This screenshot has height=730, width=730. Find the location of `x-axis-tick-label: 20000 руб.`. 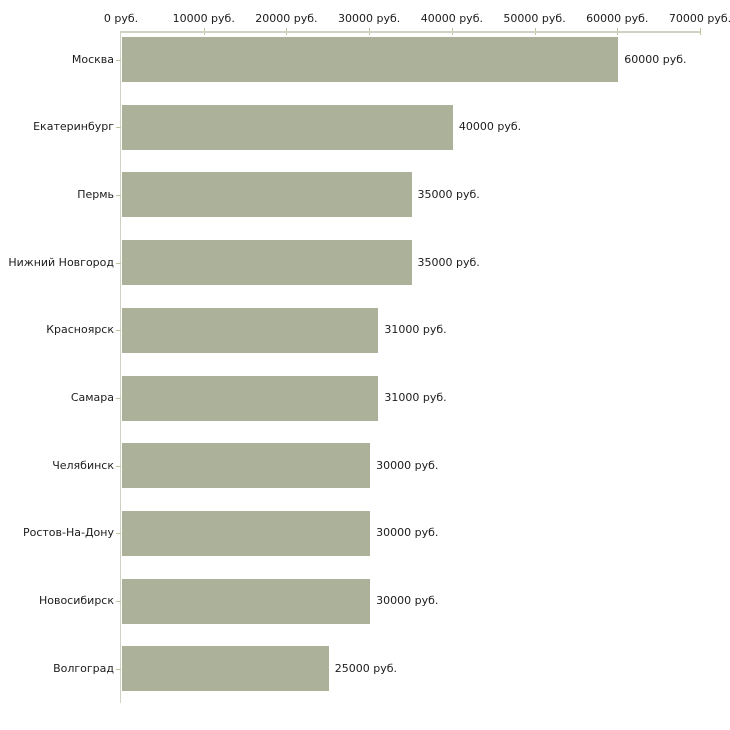

x-axis-tick-label: 20000 руб. is located at coordinates (286, 18).